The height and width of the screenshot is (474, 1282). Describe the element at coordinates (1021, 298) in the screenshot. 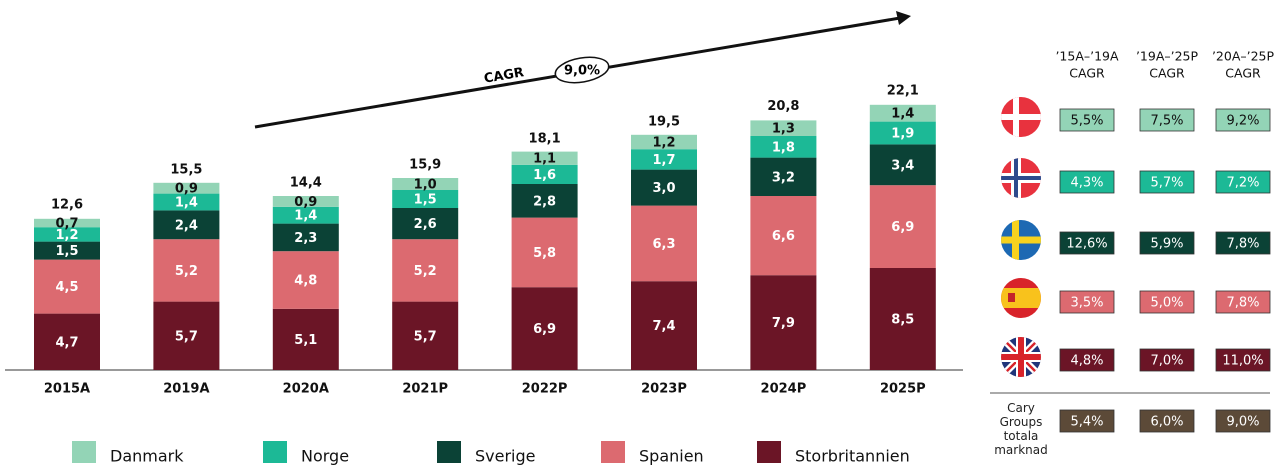

I see `flag-es` at that location.